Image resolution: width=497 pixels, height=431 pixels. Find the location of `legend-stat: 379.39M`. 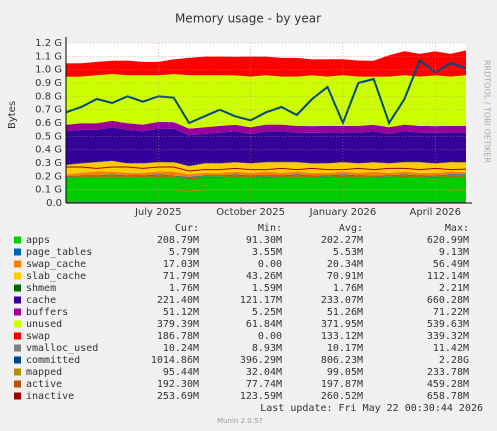

legend-stat: 379.39M is located at coordinates (178, 324).